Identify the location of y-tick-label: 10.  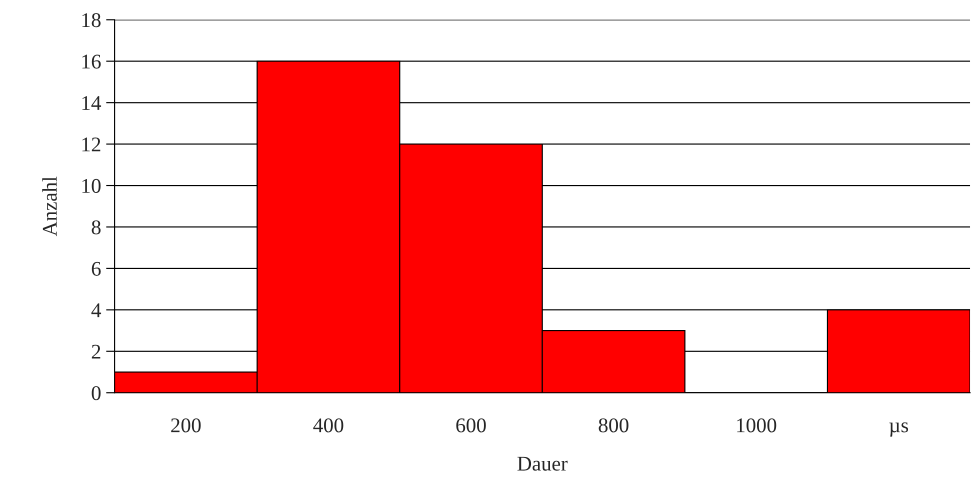
(91, 185).